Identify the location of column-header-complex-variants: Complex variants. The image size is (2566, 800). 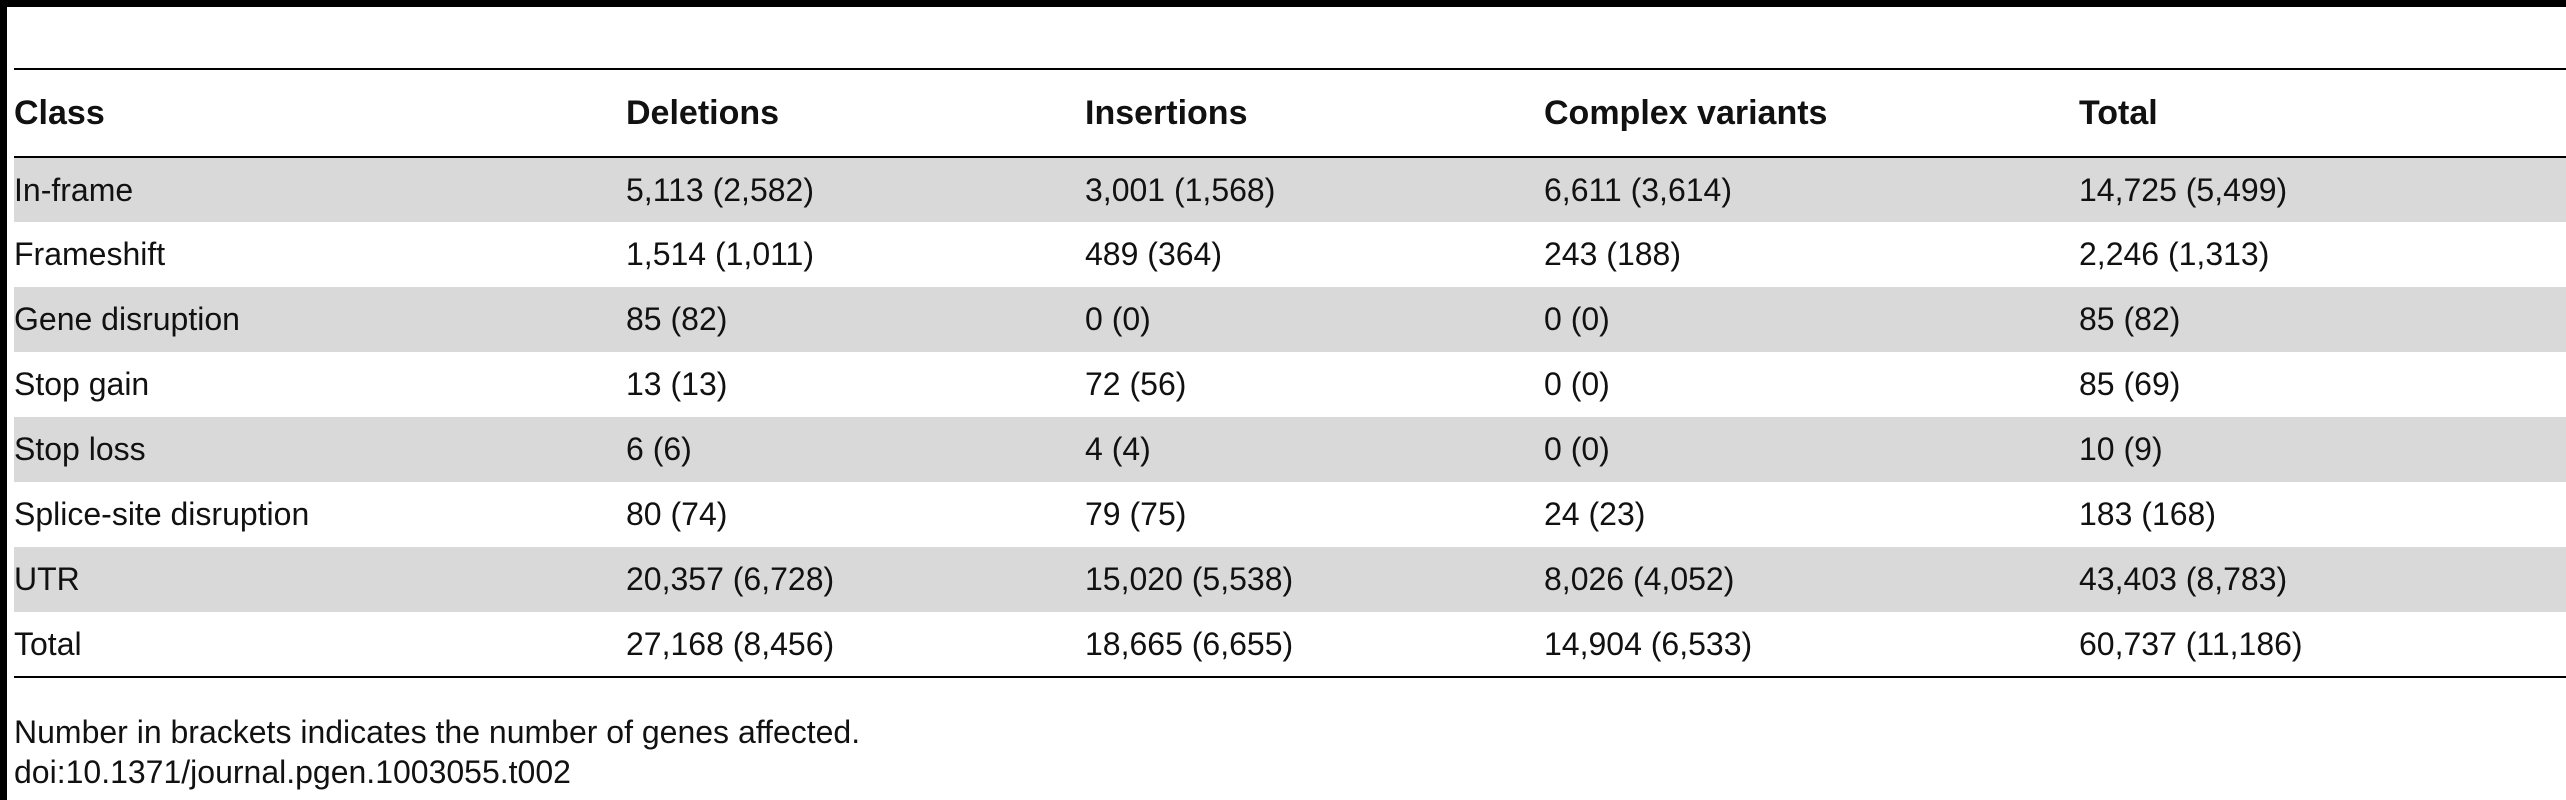
(1686, 112).